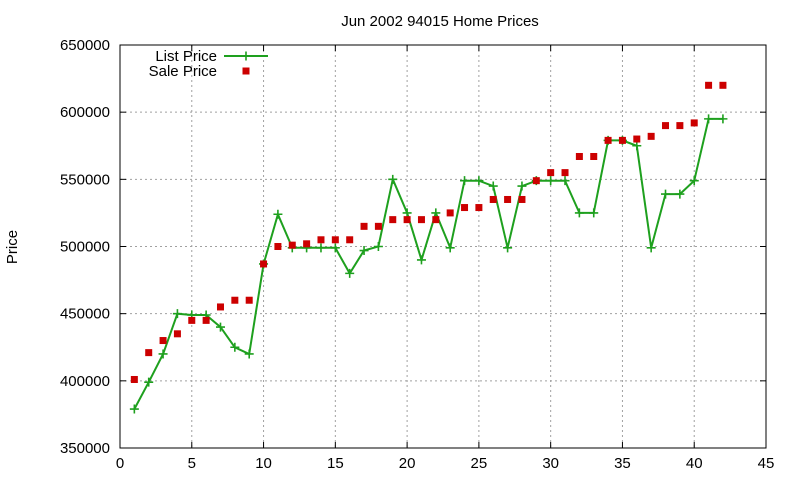 The height and width of the screenshot is (480, 800). Describe the element at coordinates (479, 463) in the screenshot. I see `x-tick-label: 25` at that location.